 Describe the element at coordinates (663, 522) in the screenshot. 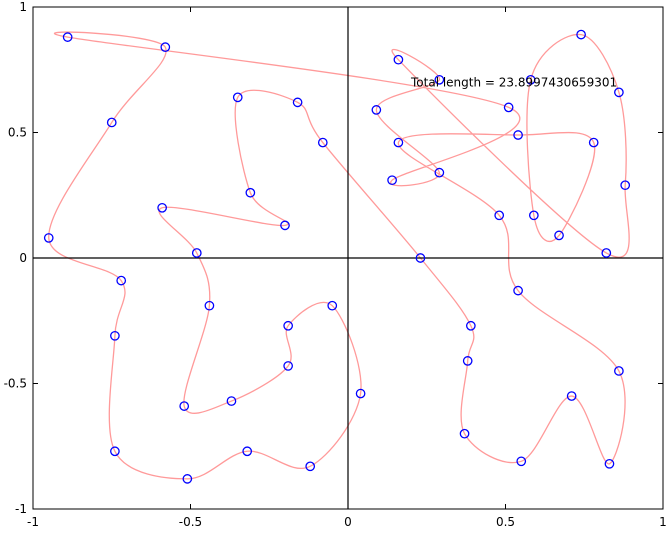

I see `x-tick-label: 1` at that location.